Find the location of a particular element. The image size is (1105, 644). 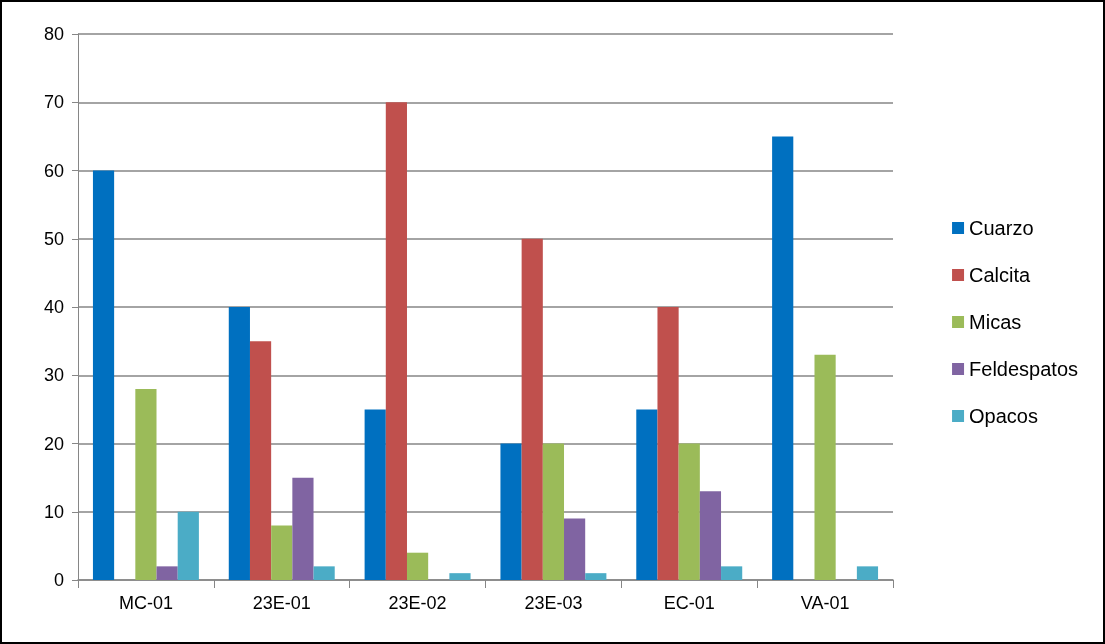

x-tick-label: 23E-01 is located at coordinates (281, 603).